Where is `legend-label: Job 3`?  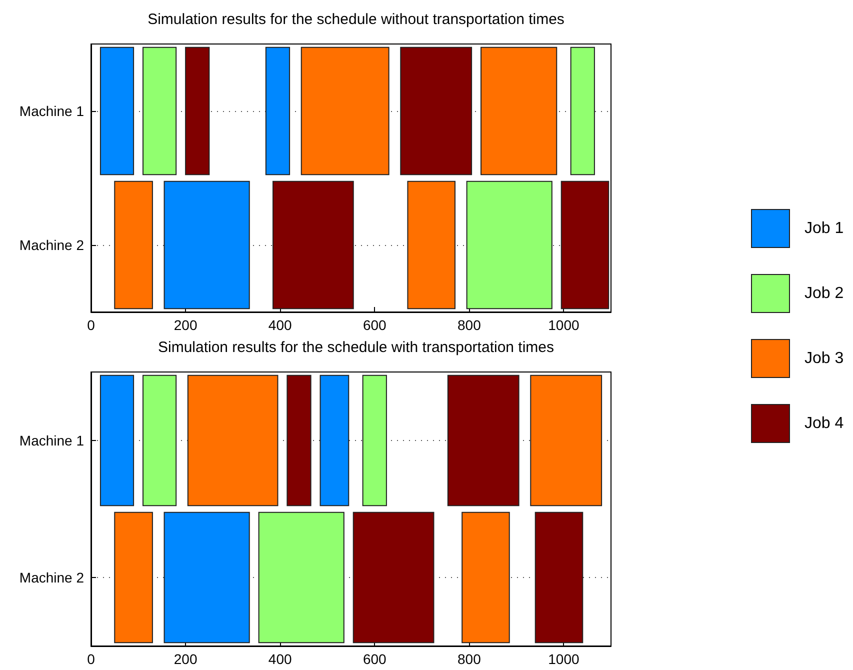 legend-label: Job 3 is located at coordinates (824, 358).